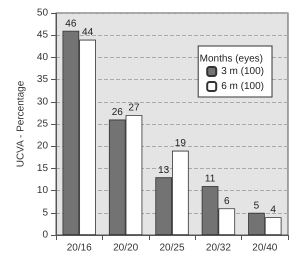  What do you see at coordinates (42, 190) in the screenshot?
I see `y-tick-label: 10` at bounding box center [42, 190].